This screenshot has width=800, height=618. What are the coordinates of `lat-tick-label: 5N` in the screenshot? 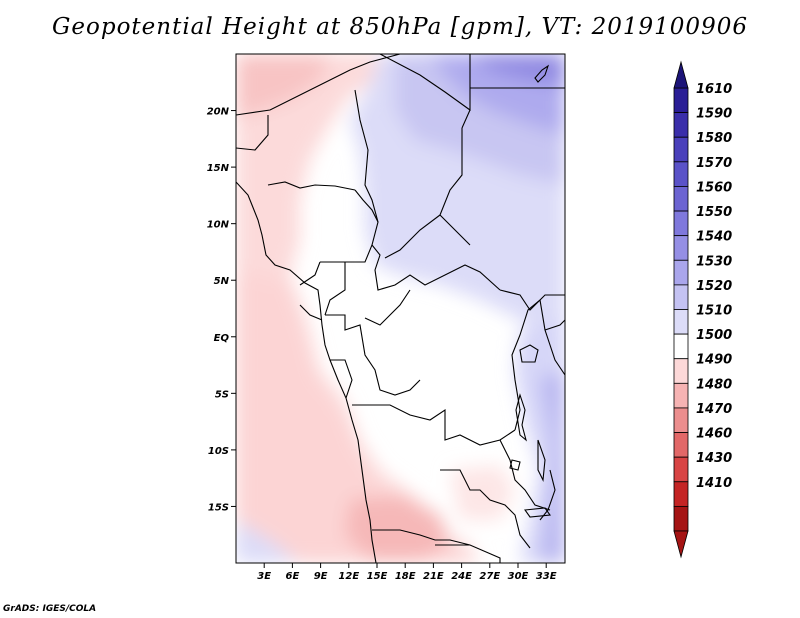 It's located at (222, 281).